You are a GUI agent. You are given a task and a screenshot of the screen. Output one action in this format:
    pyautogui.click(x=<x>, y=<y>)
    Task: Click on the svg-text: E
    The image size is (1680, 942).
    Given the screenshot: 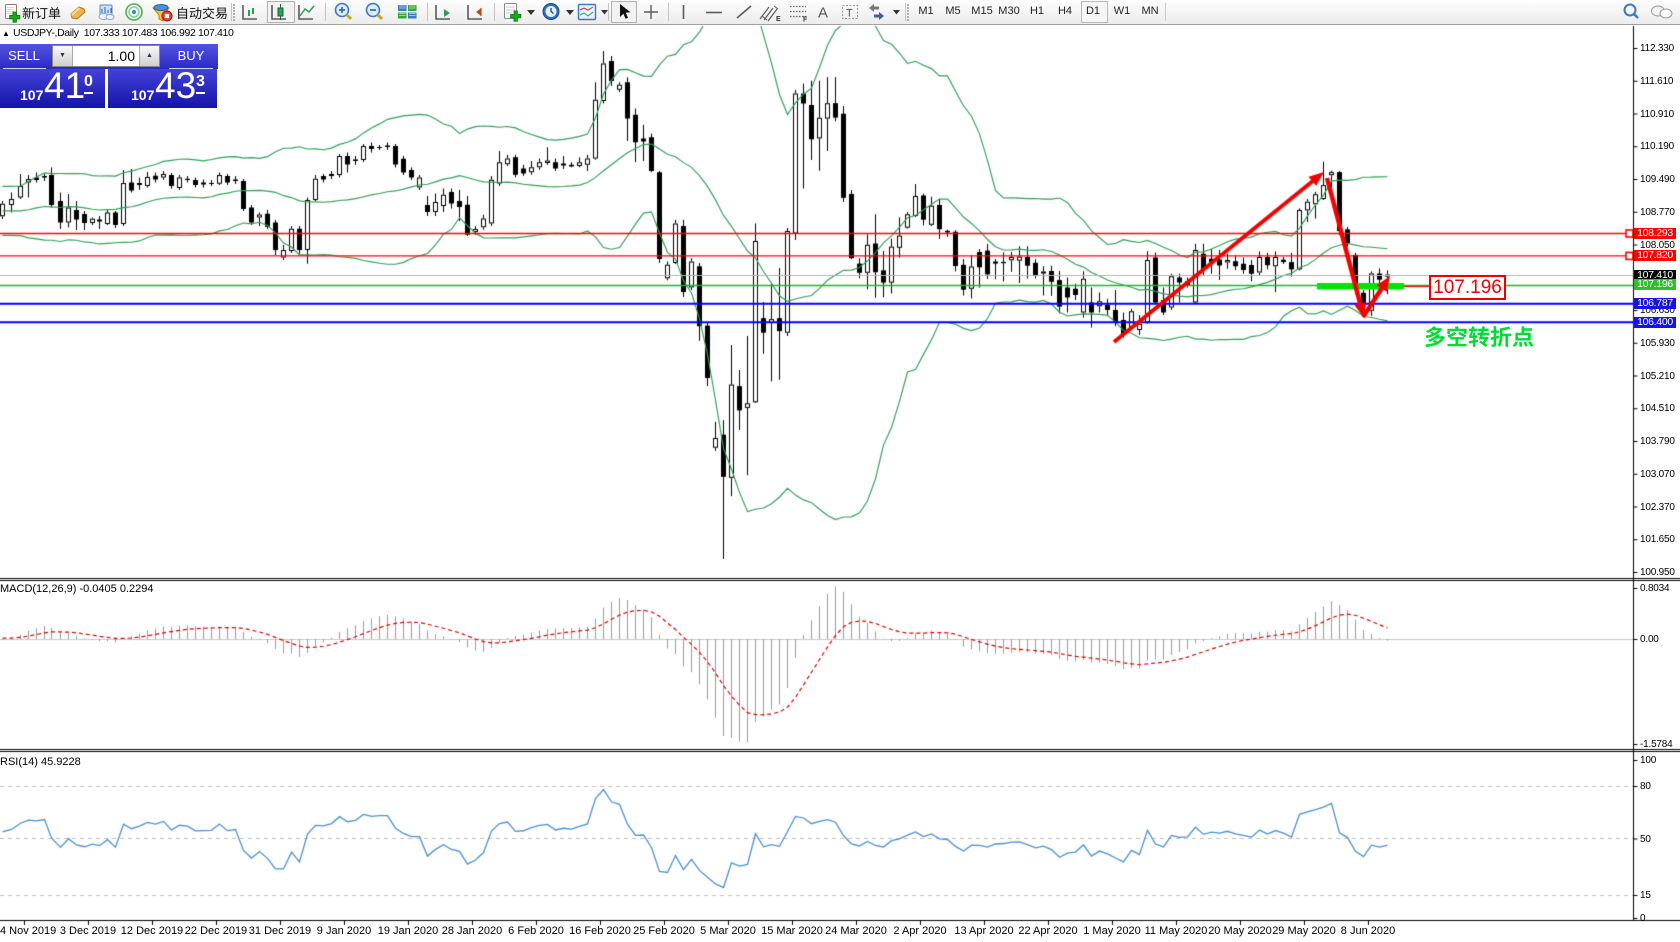 What is the action you would take?
    pyautogui.click(x=778, y=19)
    